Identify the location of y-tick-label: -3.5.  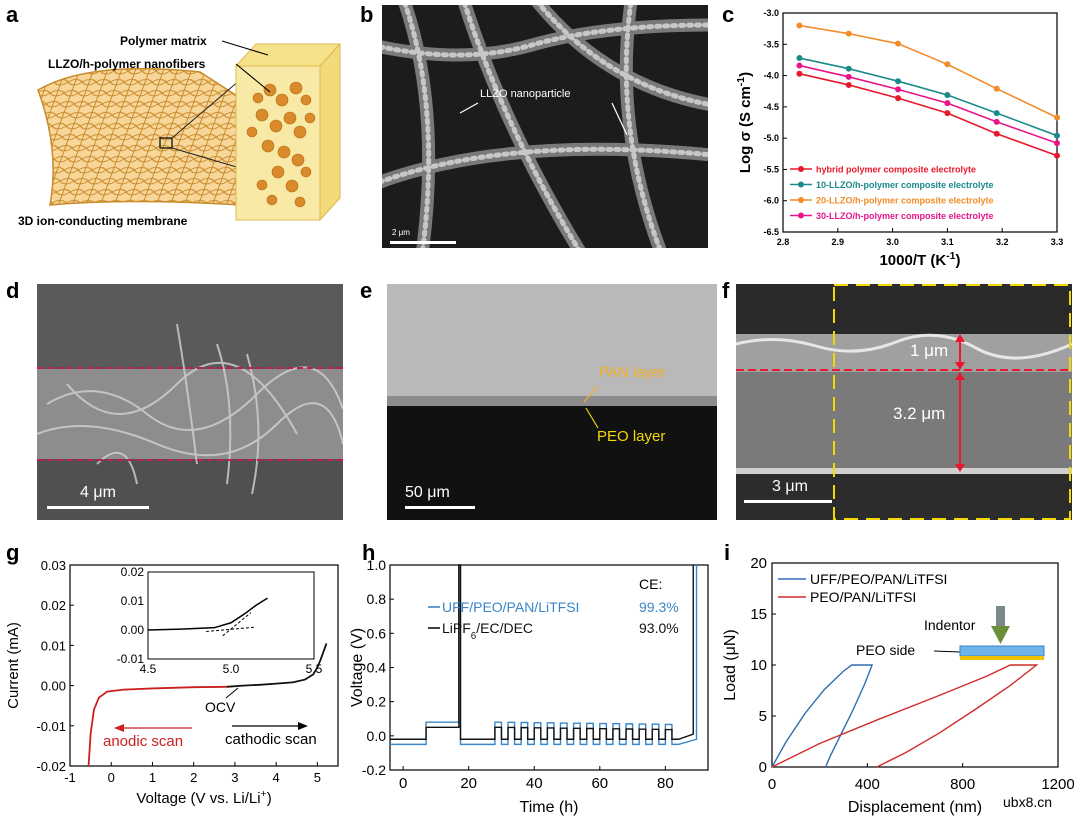
(771, 44).